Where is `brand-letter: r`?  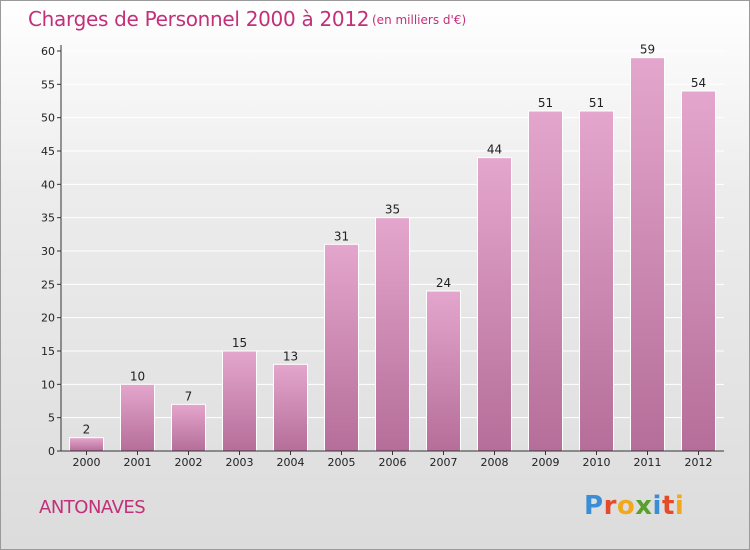
brand-letter: r is located at coordinates (610, 506).